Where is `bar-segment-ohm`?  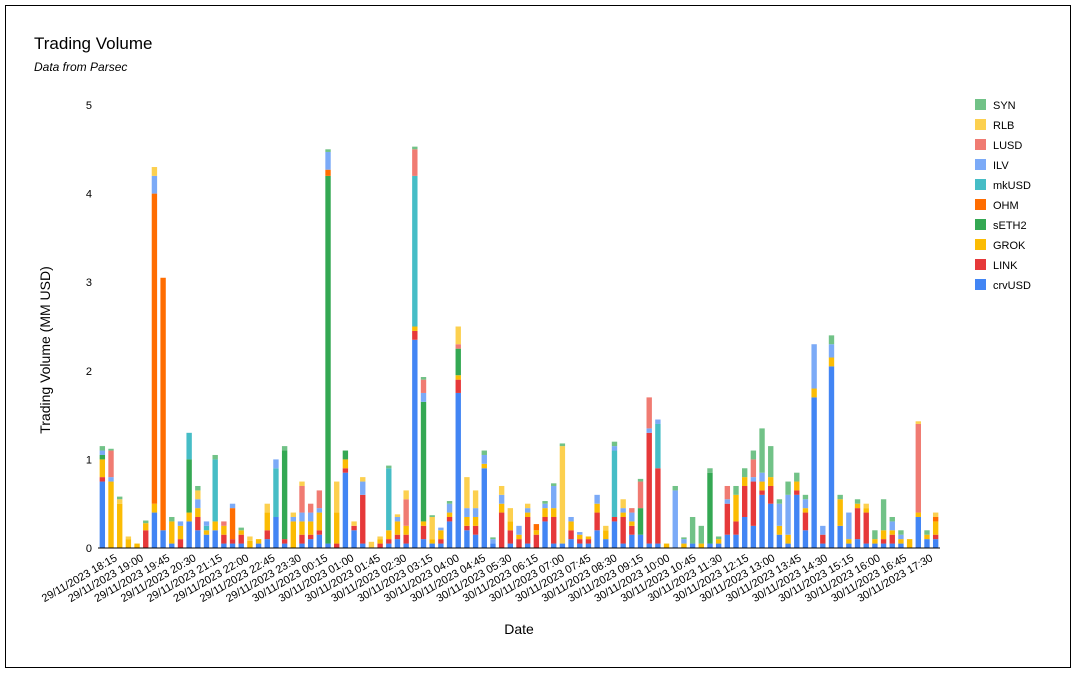 bar-segment-ohm is located at coordinates (935, 519).